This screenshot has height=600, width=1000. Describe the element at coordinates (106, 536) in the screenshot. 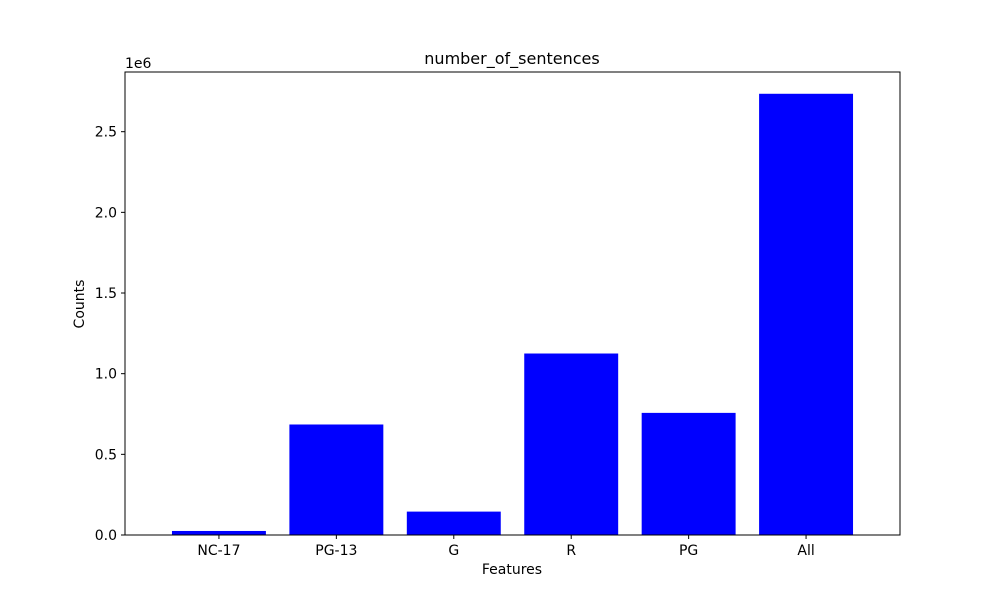

I see `y-tick-label: 0.0` at that location.